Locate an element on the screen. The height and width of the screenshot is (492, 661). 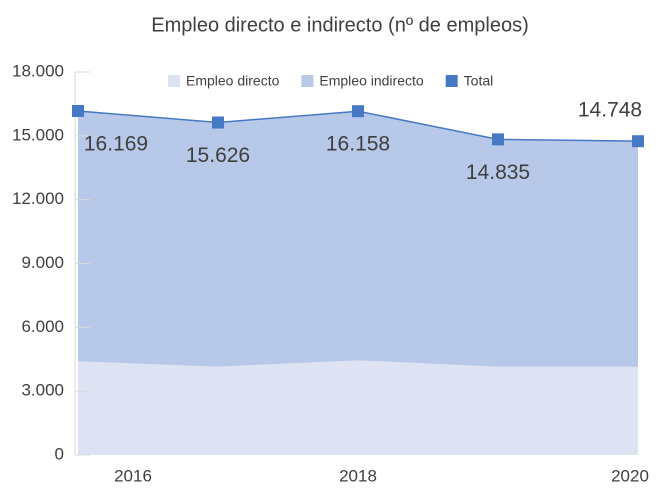
y-tick-label: 3.000 is located at coordinates (42, 390).